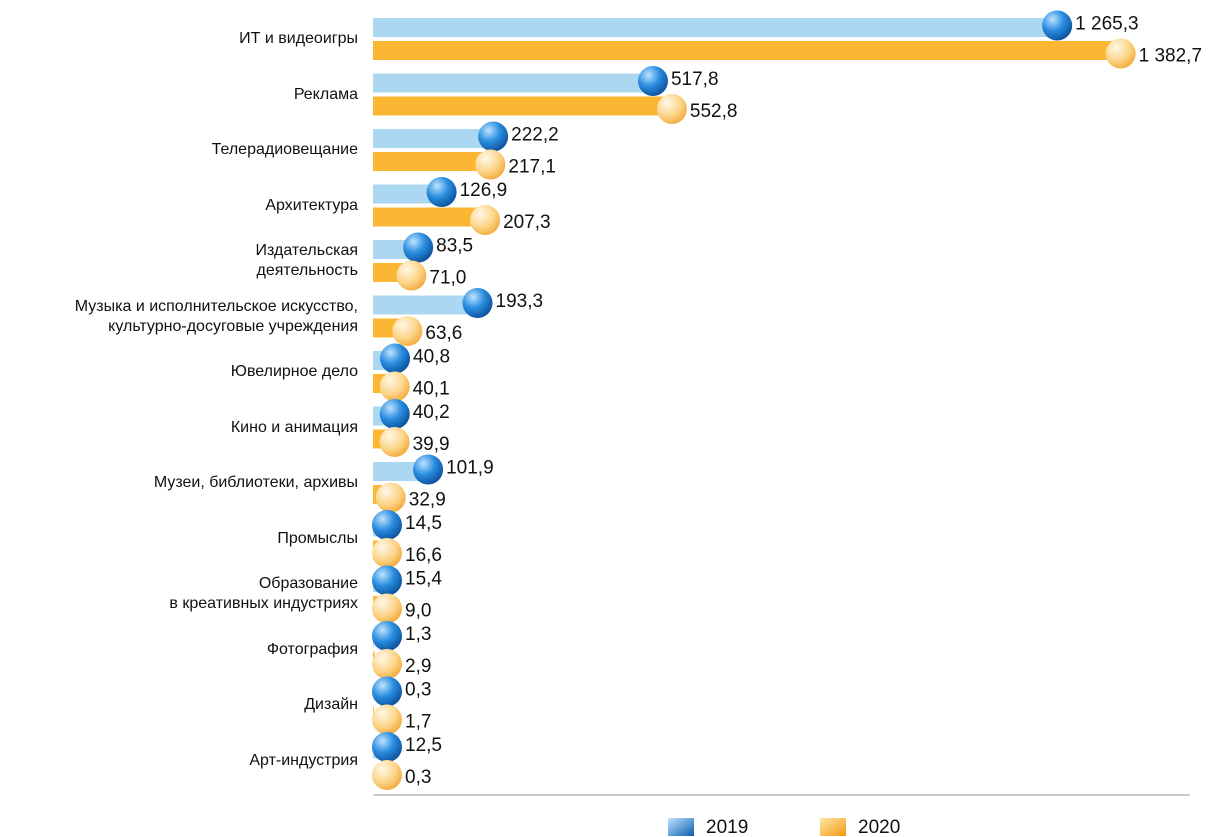  I want to click on category-label: ИТ и видеоигры, so click(298, 38).